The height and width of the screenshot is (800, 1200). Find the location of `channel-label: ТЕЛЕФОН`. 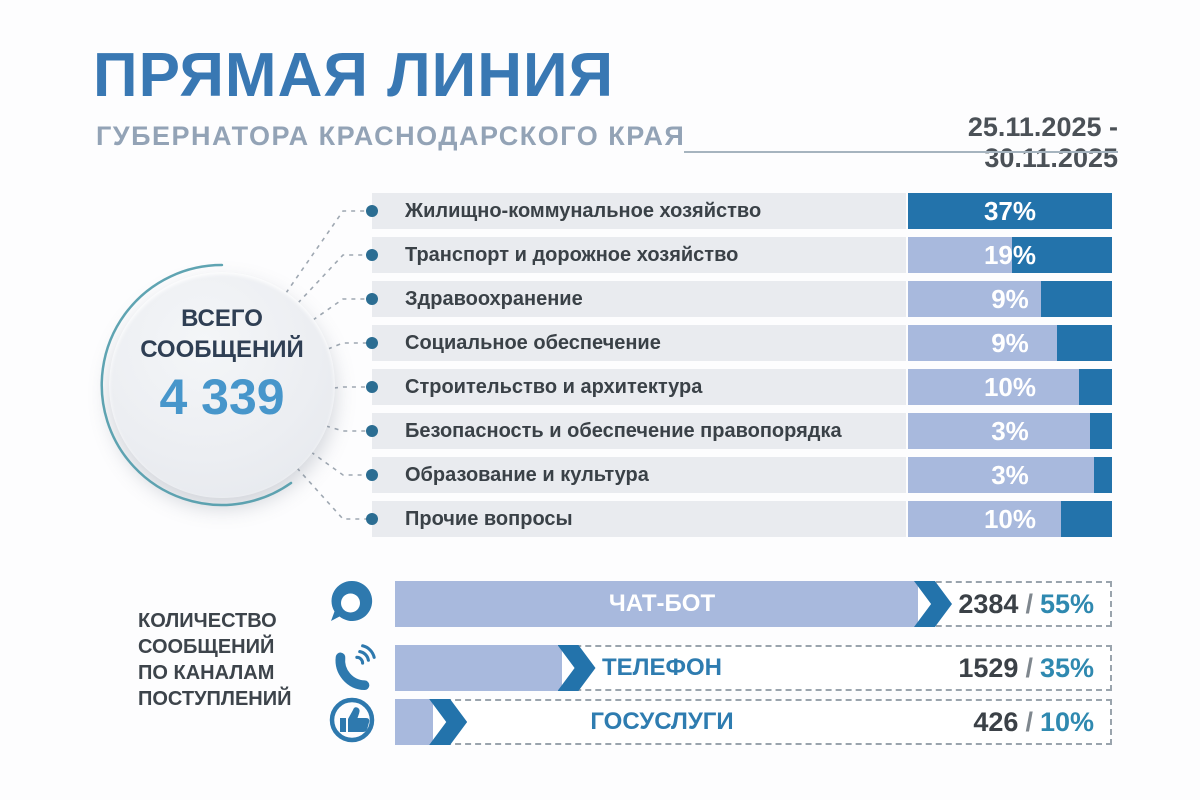

channel-label: ТЕЛЕФОН is located at coordinates (662, 667).